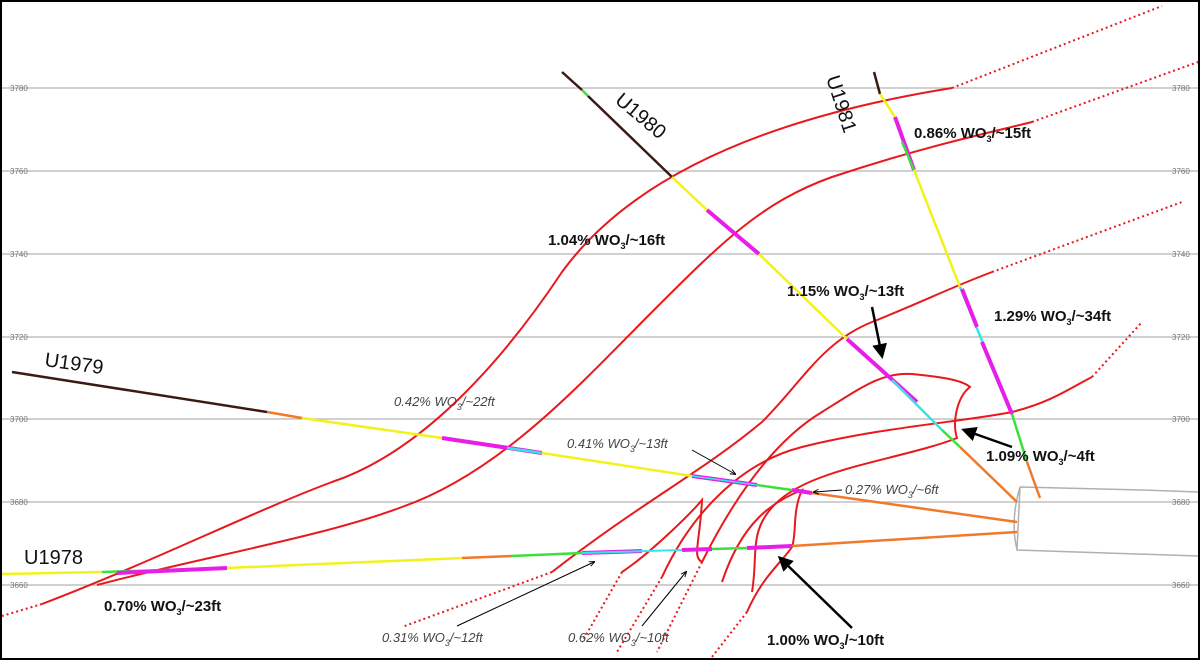 This screenshot has width=1200, height=660. Describe the element at coordinates (815, 592) in the screenshot. I see `arrow-1-00pct` at that location.